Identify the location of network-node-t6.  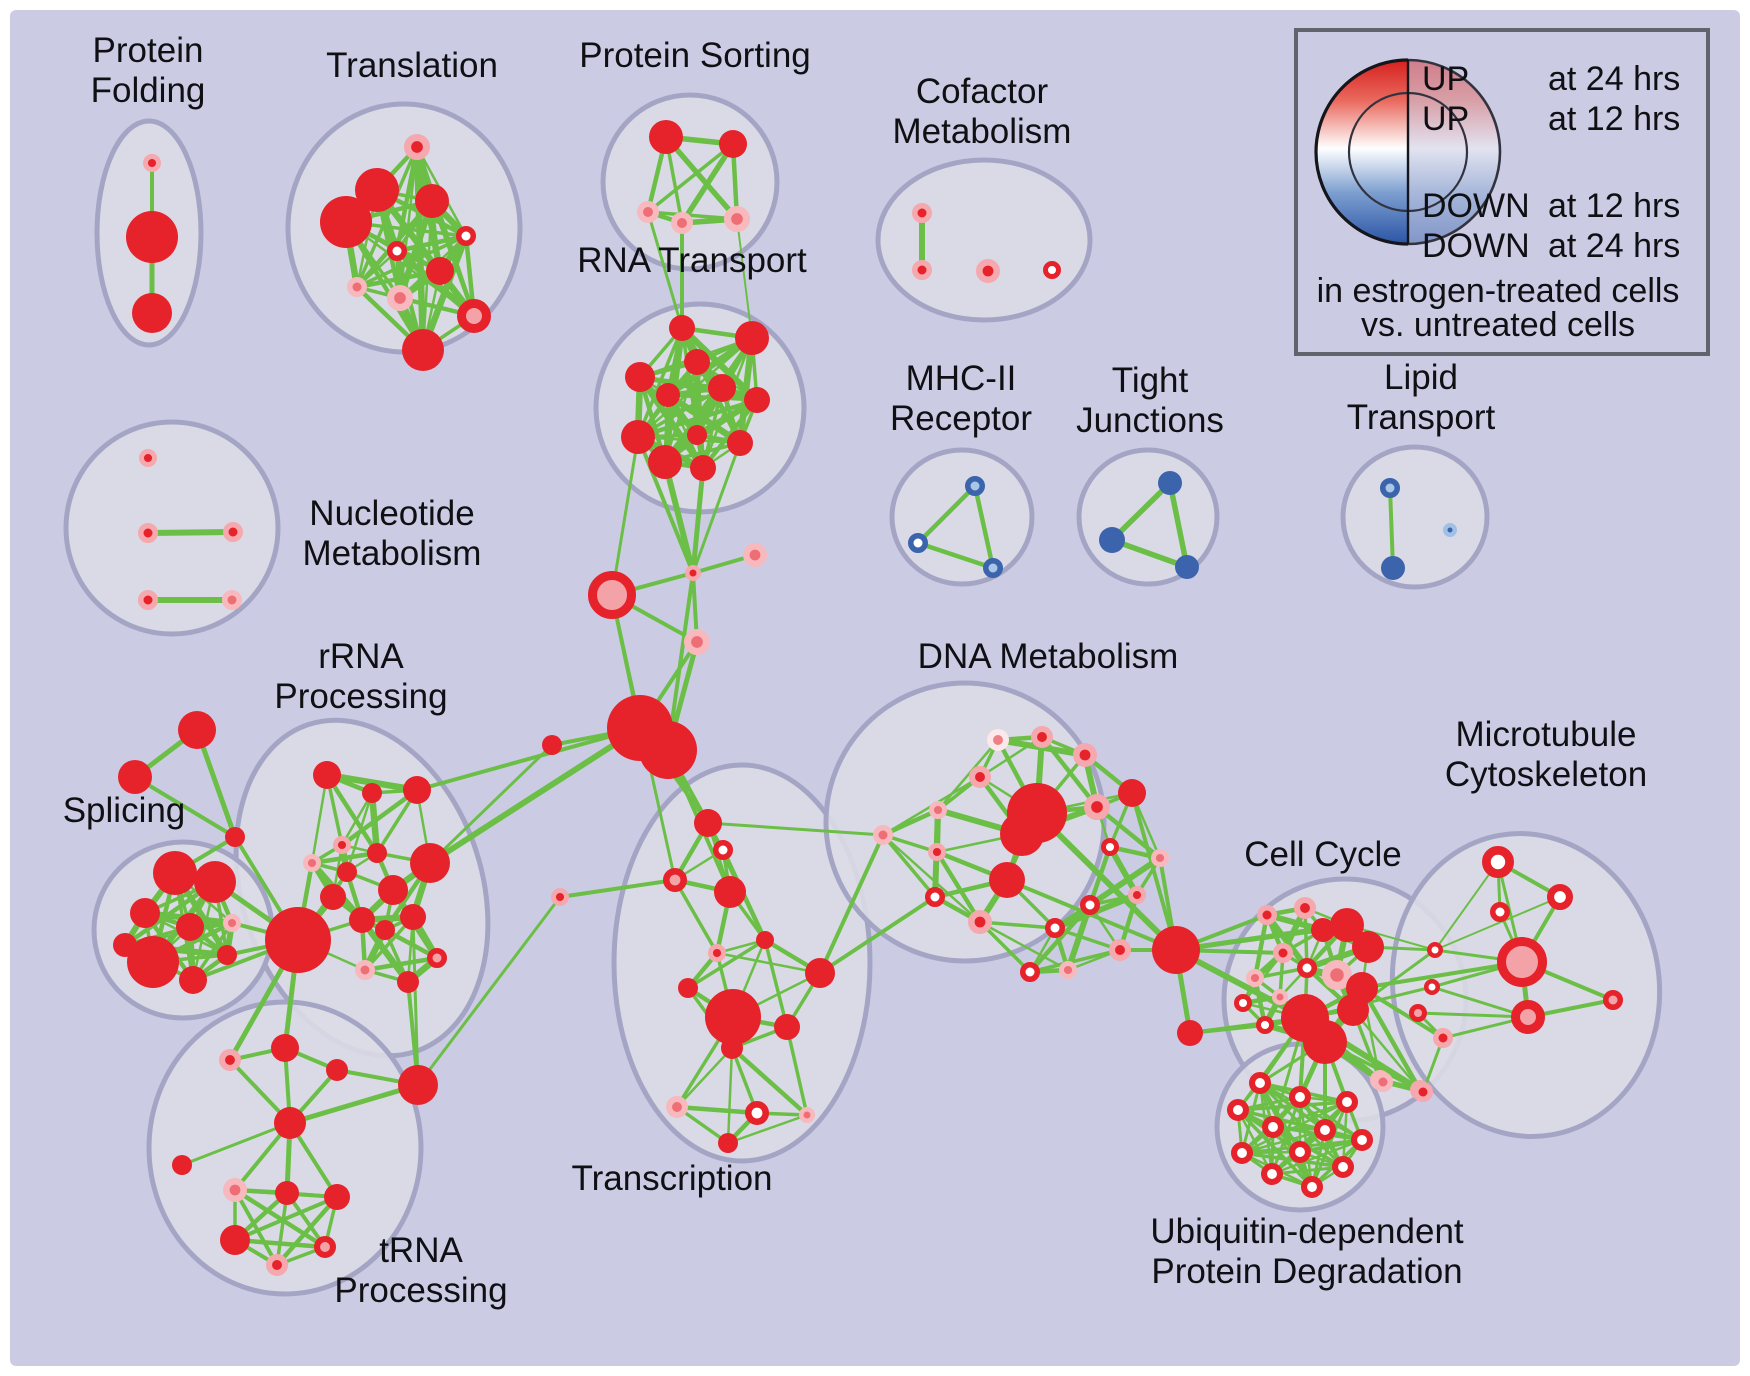
(716, 952).